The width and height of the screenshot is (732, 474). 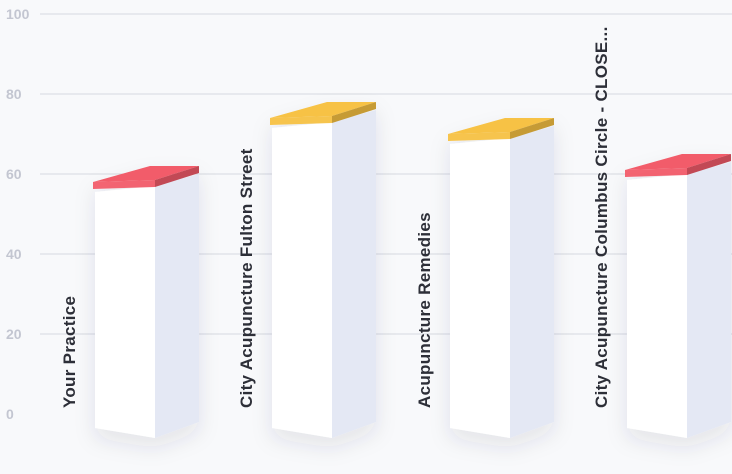 I want to click on y-tick-label: 100, so click(x=18, y=14).